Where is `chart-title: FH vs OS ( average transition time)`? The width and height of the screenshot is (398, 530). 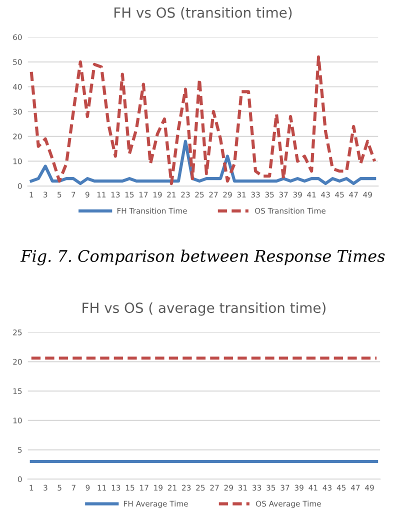 chart-title: FH vs OS ( average transition time) is located at coordinates (204, 309).